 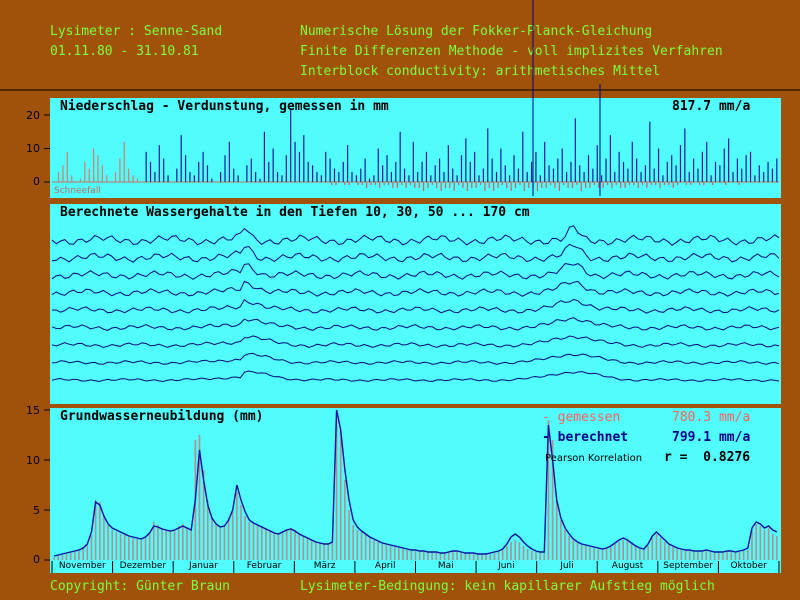 What do you see at coordinates (324, 566) in the screenshot?
I see `month-label: März` at bounding box center [324, 566].